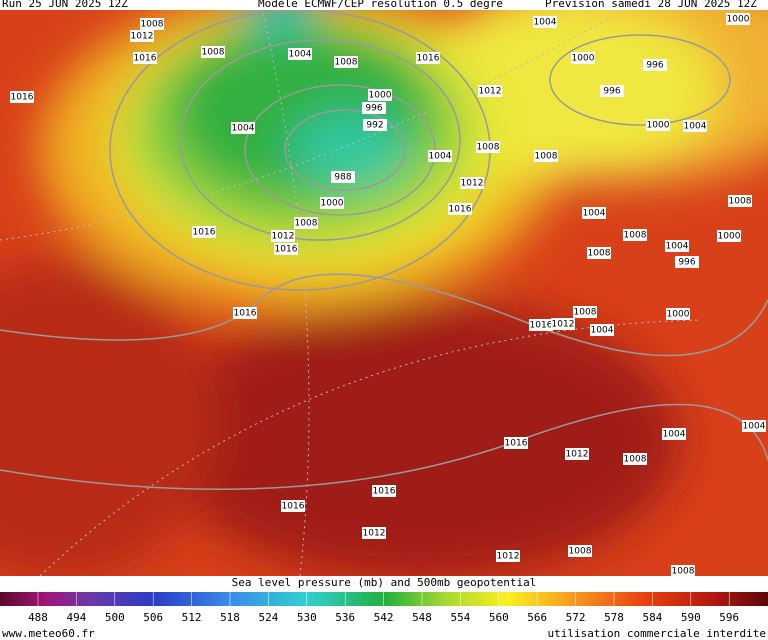 Image resolution: width=768 pixels, height=640 pixels. Describe the element at coordinates (384, 617) in the screenshot. I see `scale-label: 542` at that location.